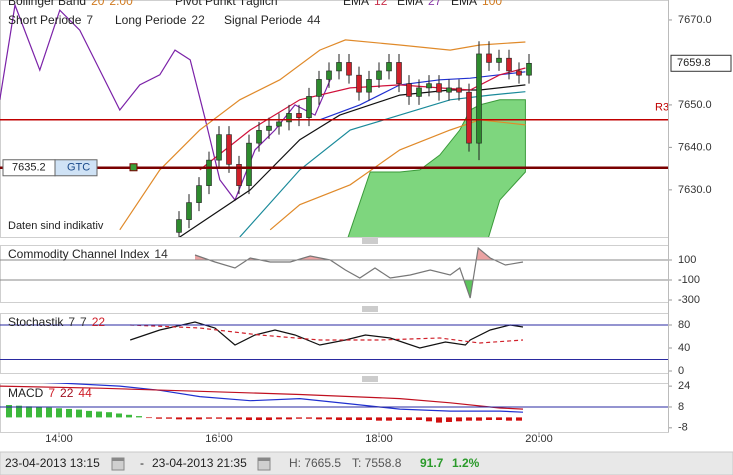 Image resolution: width=733 pixels, height=475 pixels. I want to click on level-label: R3, so click(662, 108).